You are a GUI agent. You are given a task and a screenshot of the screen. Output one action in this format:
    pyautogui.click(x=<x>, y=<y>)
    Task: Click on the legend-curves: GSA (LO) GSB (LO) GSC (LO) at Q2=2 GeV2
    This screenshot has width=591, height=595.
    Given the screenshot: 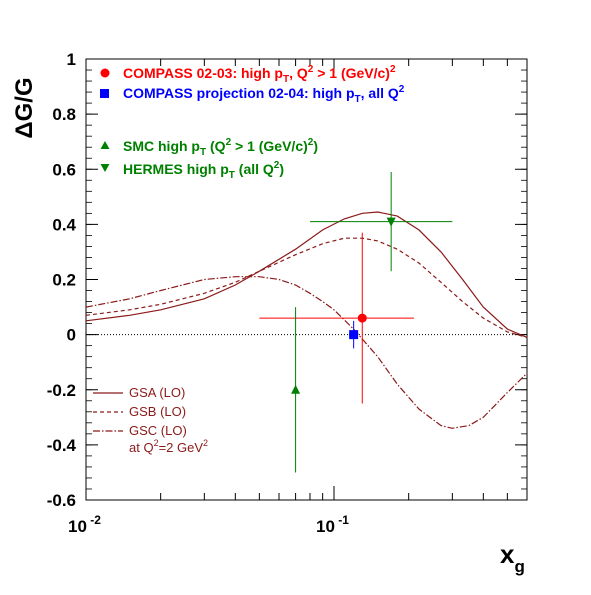 What is the action you would take?
    pyautogui.click(x=150, y=420)
    